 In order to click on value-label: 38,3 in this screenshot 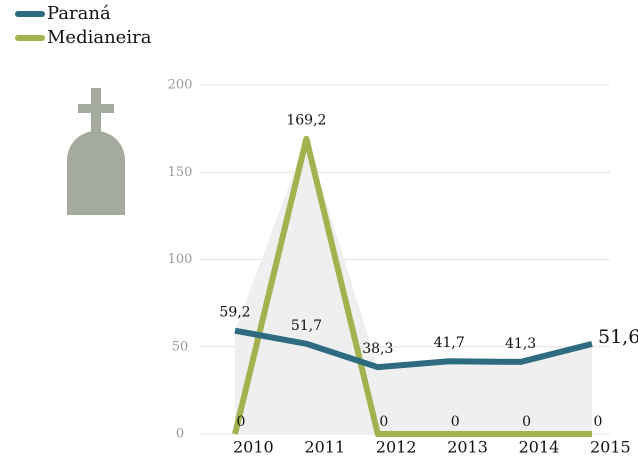, I will do `click(377, 349)`.